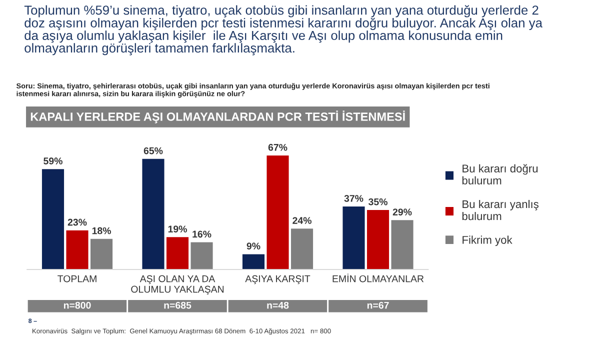  I want to click on chart-title: Toplumun %59’u sinema, tiyatro, uçak otobüs gibi insanların yan yana oturduğu yerlerde 2 doz aşısını olmayan kişilerden pcr testi istenmesi kararını doğru buluyor. Ancak Aşı olan ya da aşıya olumlu yaklaşan kişiler ile Aşı Karşıtı ve Aşı olup olmama konusunda emin olmayanların görüşleri tamamen farklılaşmakta., so click(283, 30).